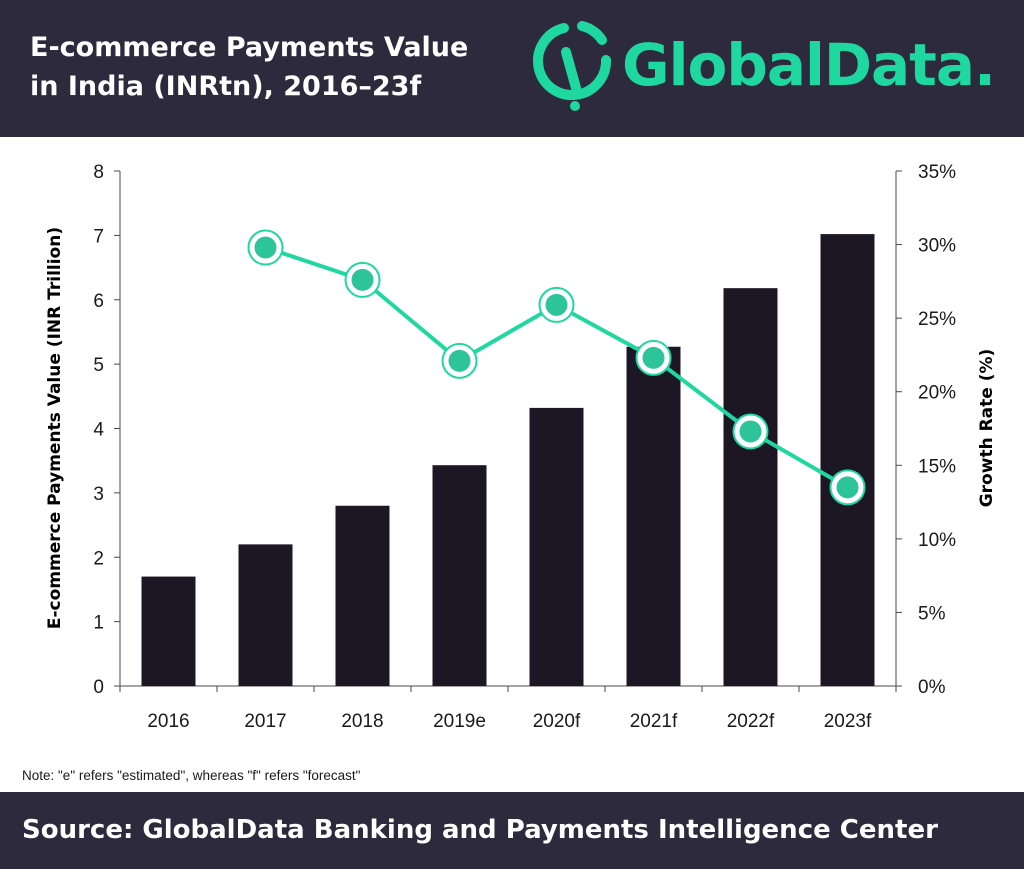 This screenshot has height=869, width=1024. I want to click on x-tick-label: 2019e, so click(459, 721).